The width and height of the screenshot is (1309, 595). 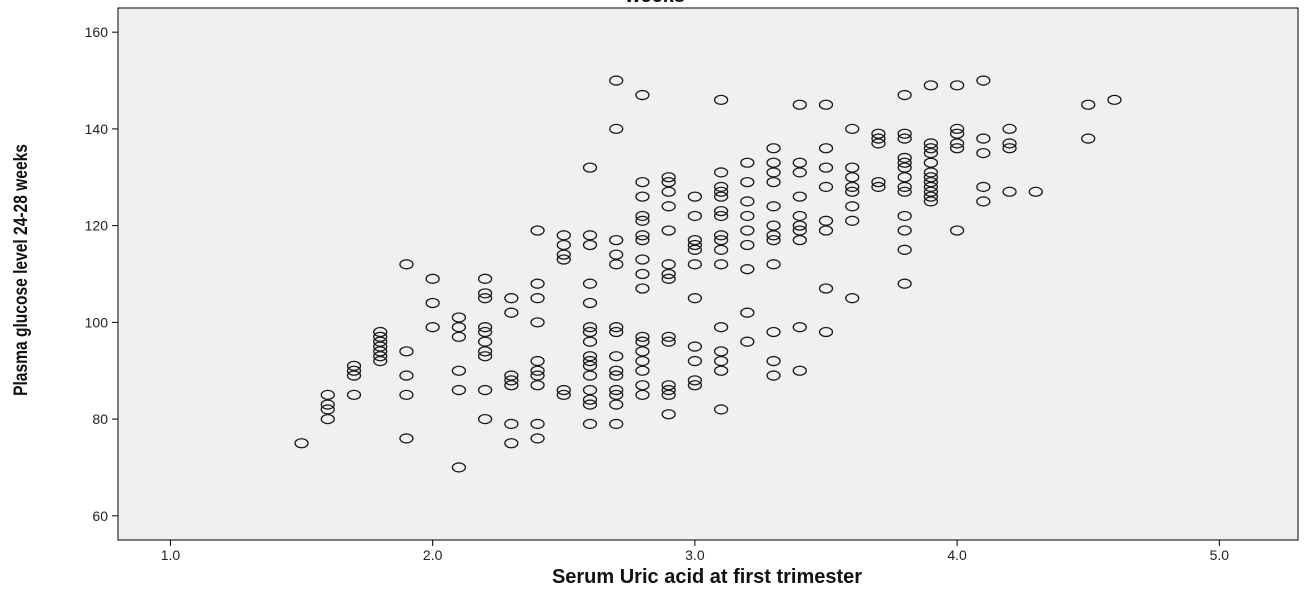 What do you see at coordinates (101, 274) in the screenshot?
I see `y-axis: 60 80 100 120 140 160` at bounding box center [101, 274].